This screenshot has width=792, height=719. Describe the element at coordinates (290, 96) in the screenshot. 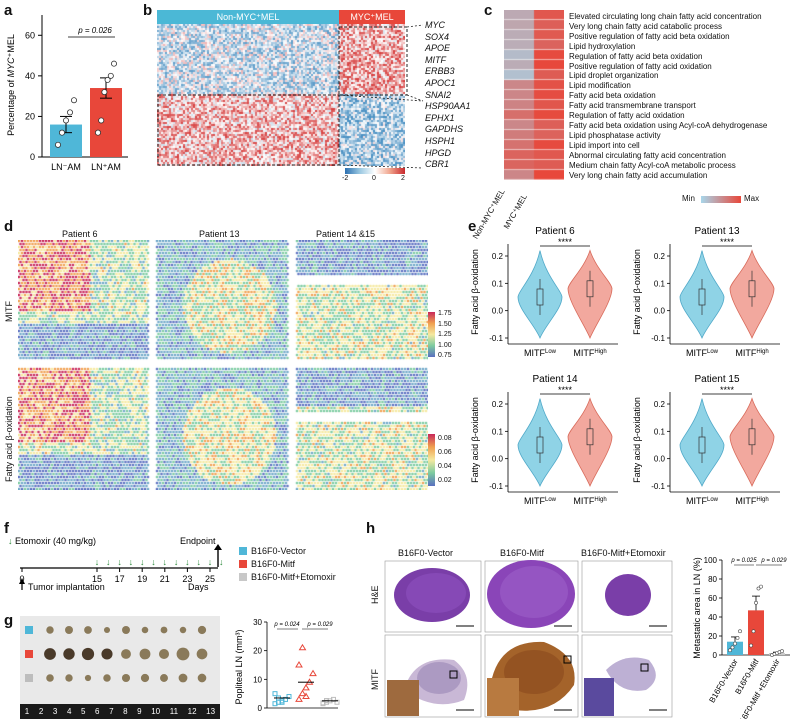

I see `heatmap-b-boxes` at that location.